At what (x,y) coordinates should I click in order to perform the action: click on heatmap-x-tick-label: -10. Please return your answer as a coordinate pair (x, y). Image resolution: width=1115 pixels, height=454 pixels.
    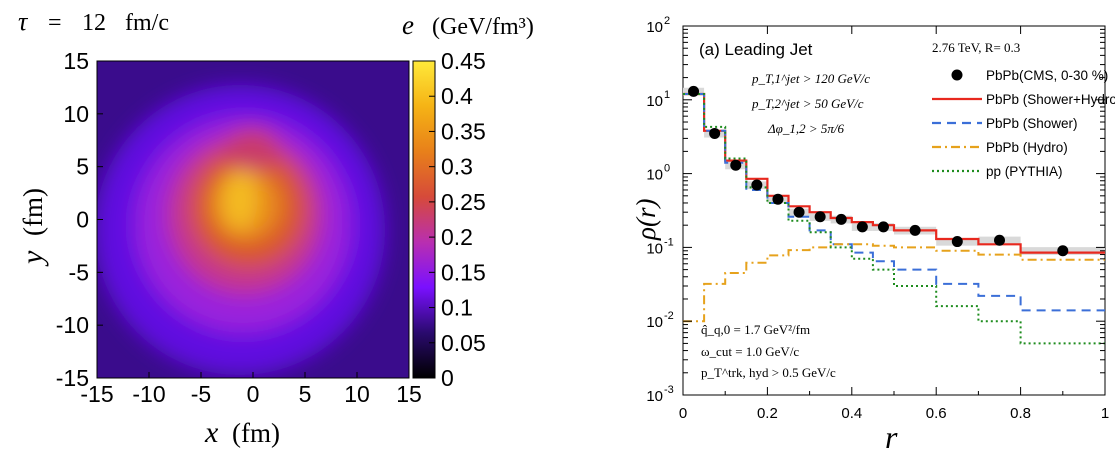
    Looking at the image, I should click on (148, 394).